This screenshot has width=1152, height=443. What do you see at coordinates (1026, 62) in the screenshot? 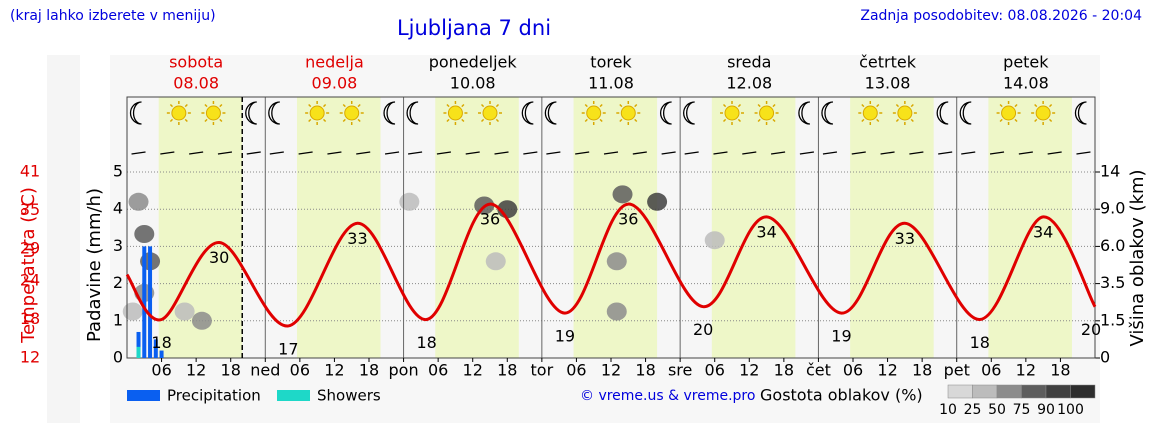
I see `day-name: petek` at bounding box center [1026, 62].